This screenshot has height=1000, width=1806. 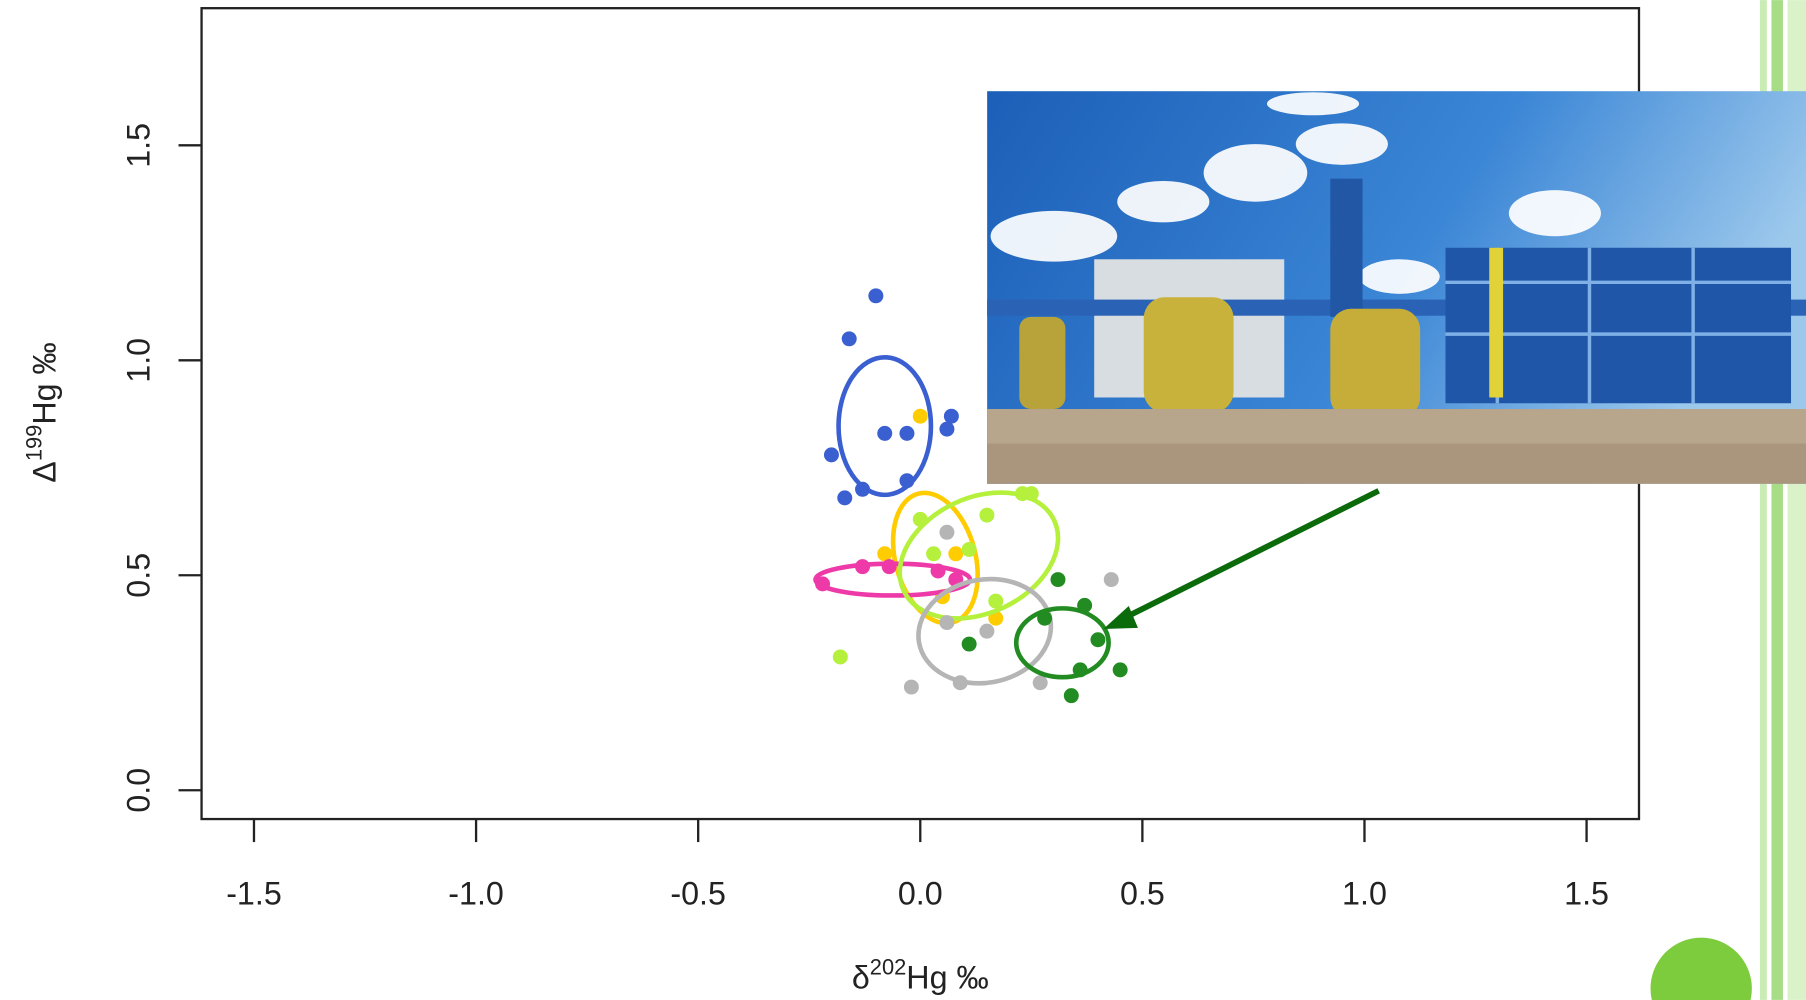 I want to click on x-tick-label: -1.0, so click(x=476, y=893).